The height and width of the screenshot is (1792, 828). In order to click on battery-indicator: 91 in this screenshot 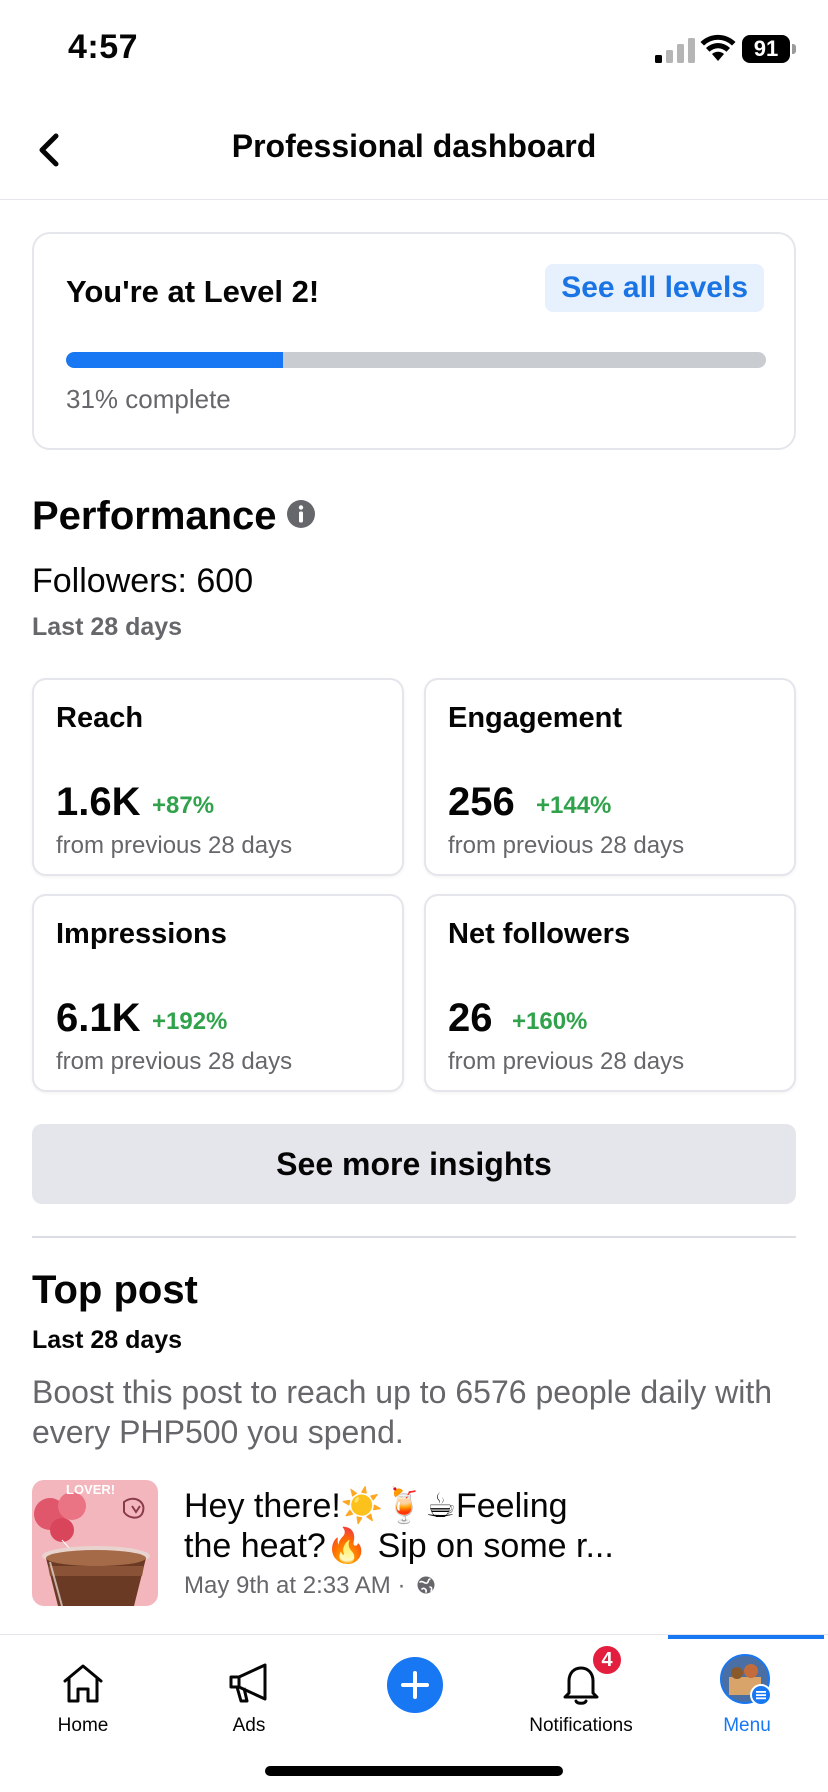, I will do `click(769, 49)`.